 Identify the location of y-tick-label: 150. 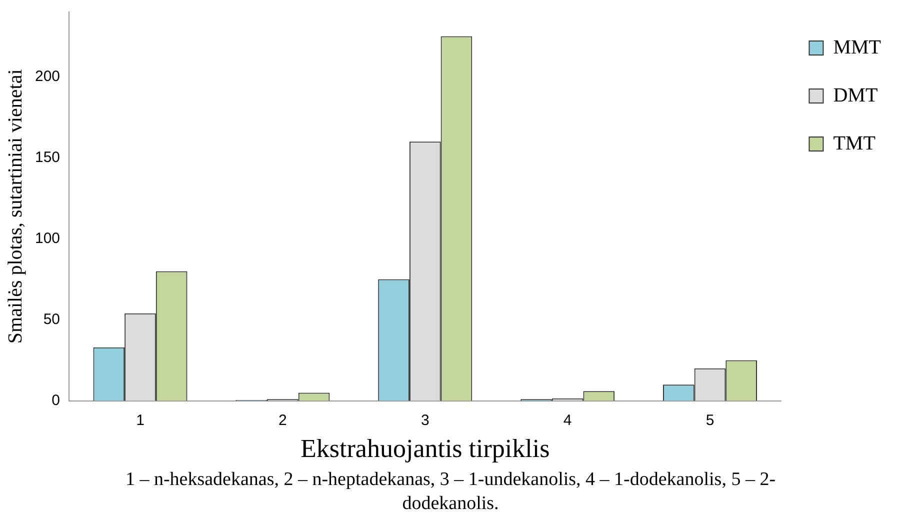
(47, 157).